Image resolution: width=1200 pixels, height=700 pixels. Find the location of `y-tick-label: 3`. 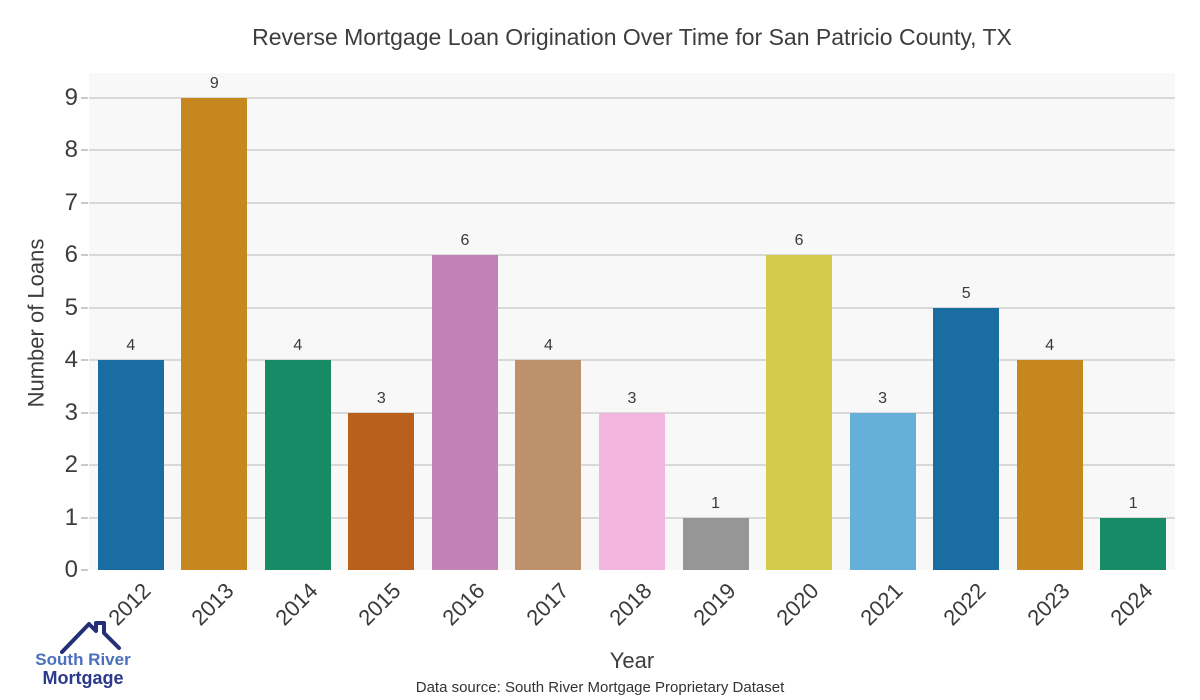

y-tick-label: 3 is located at coordinates (71, 412).